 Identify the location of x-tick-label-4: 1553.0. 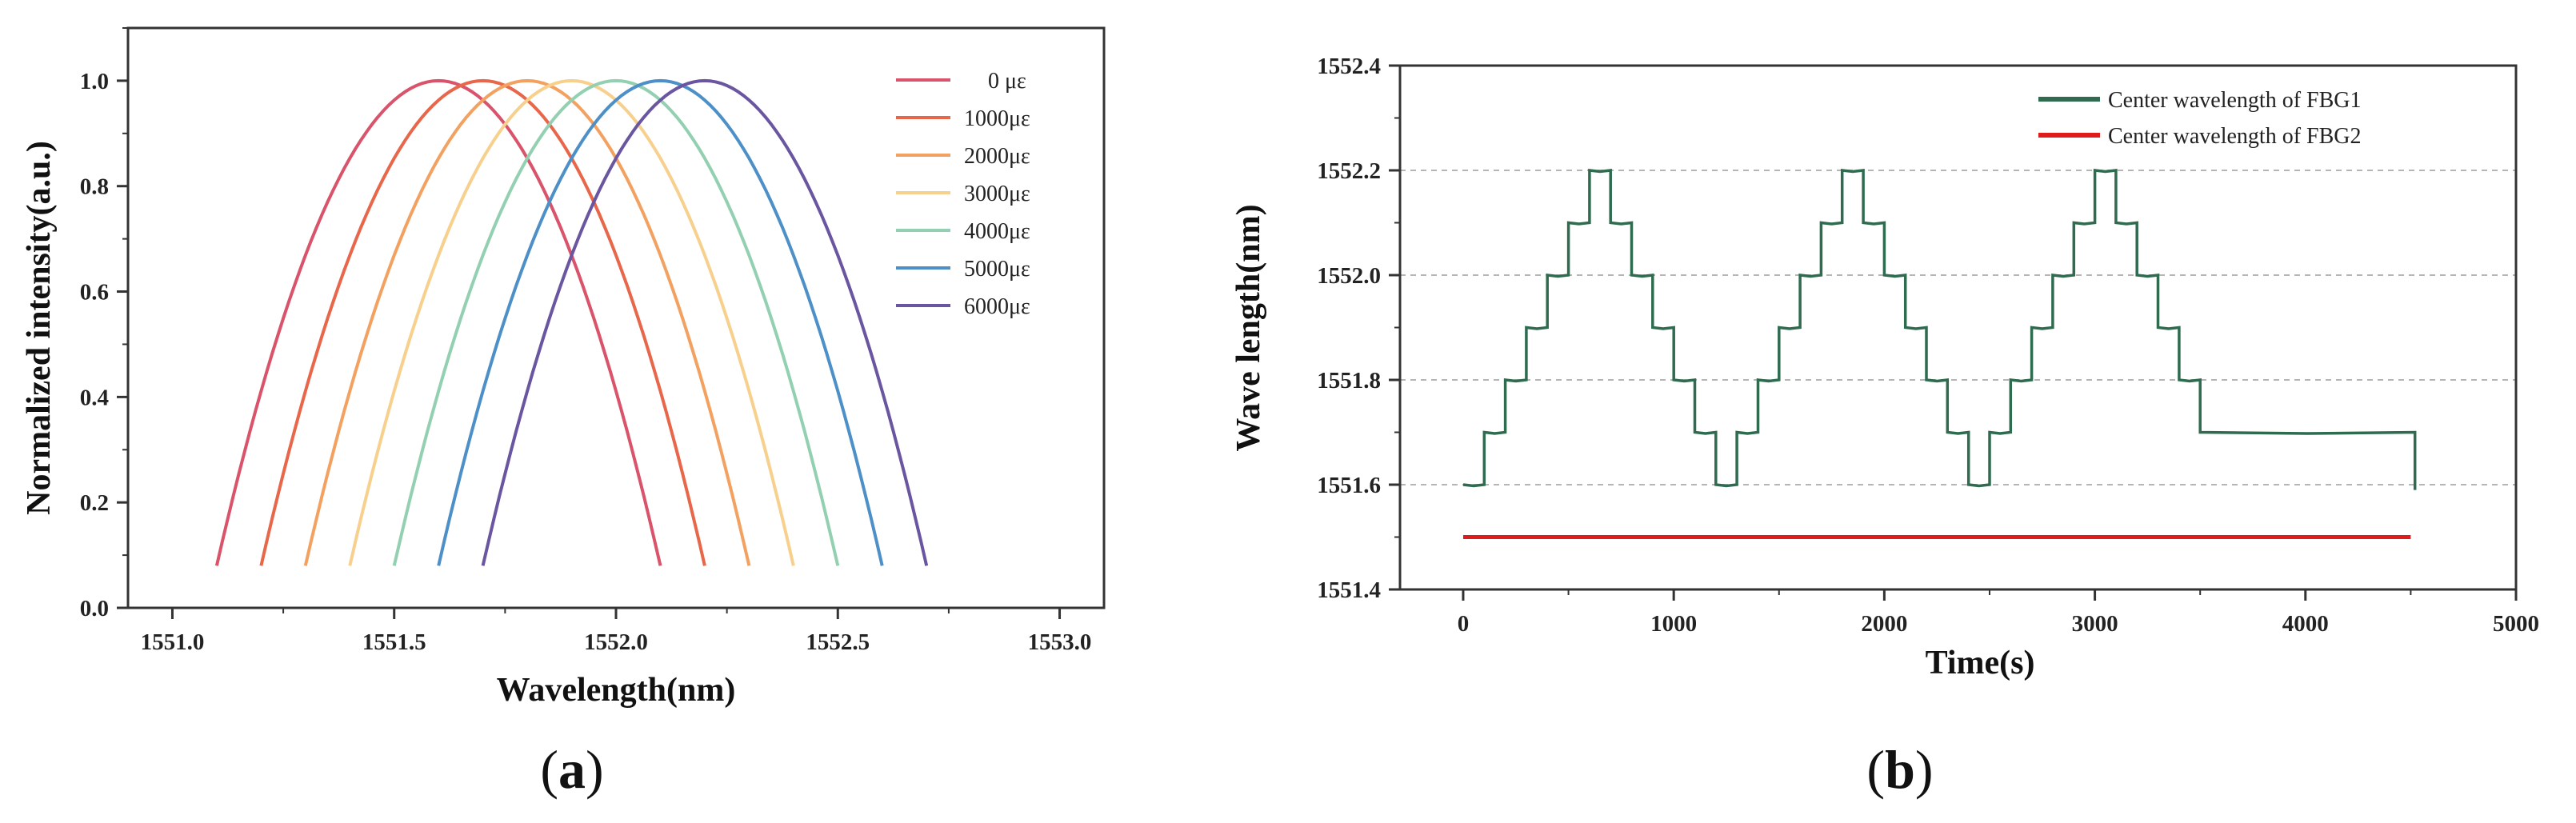
(1060, 642).